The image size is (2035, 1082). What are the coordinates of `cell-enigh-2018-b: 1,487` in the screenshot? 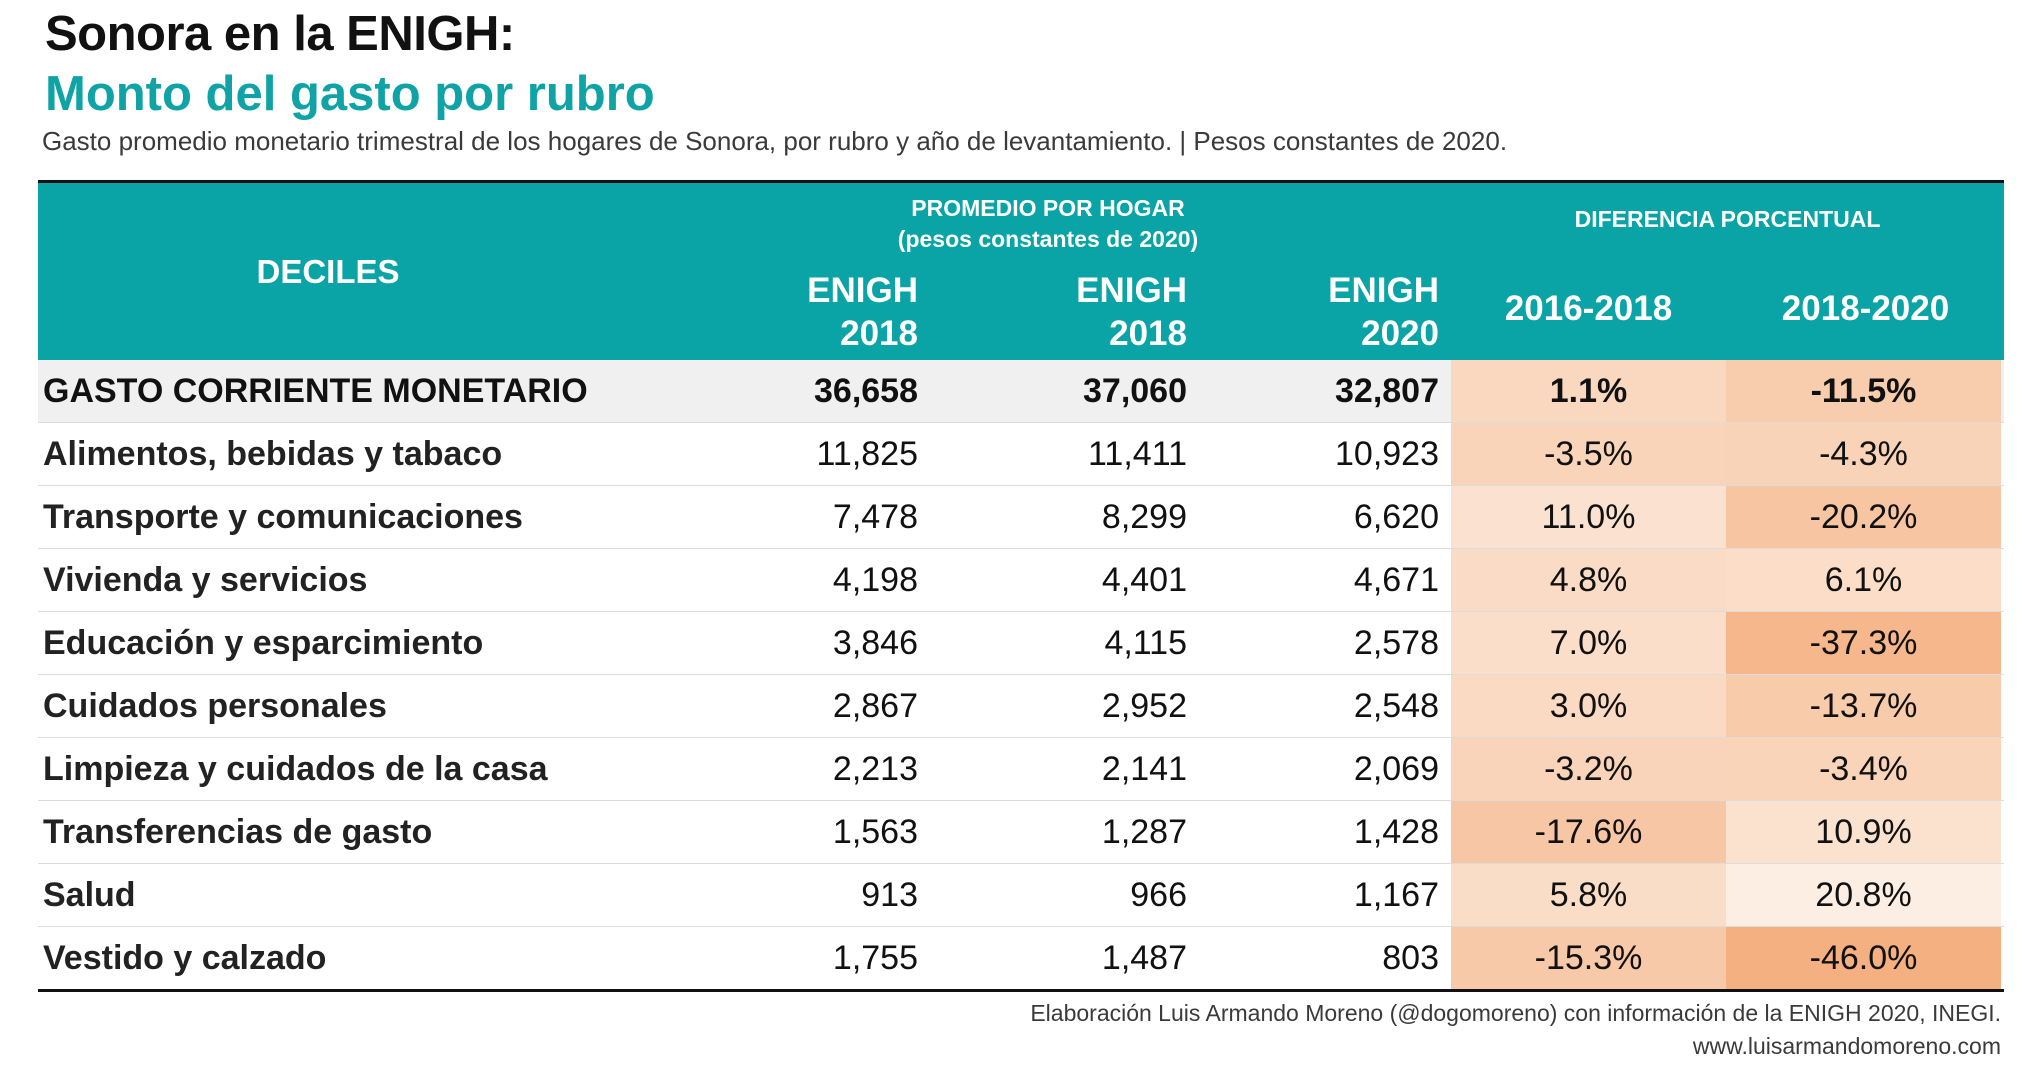 It's located at (1144, 958).